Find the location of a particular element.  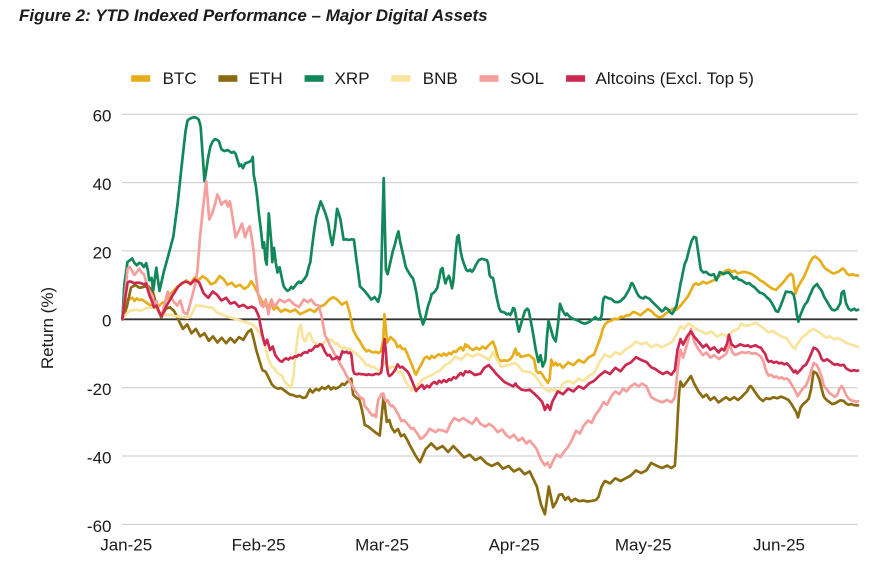

svg-text: 20 is located at coordinates (102, 252).